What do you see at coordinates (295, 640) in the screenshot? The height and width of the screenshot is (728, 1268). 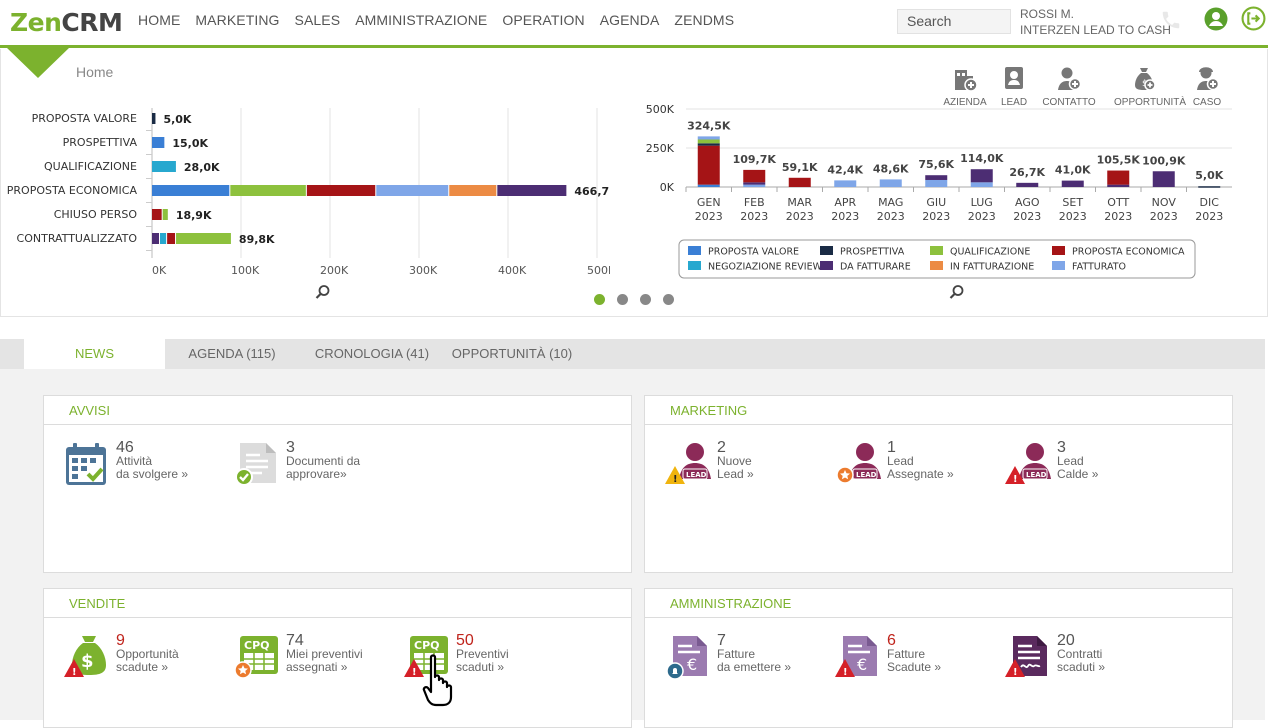 I see `count: 74` at bounding box center [295, 640].